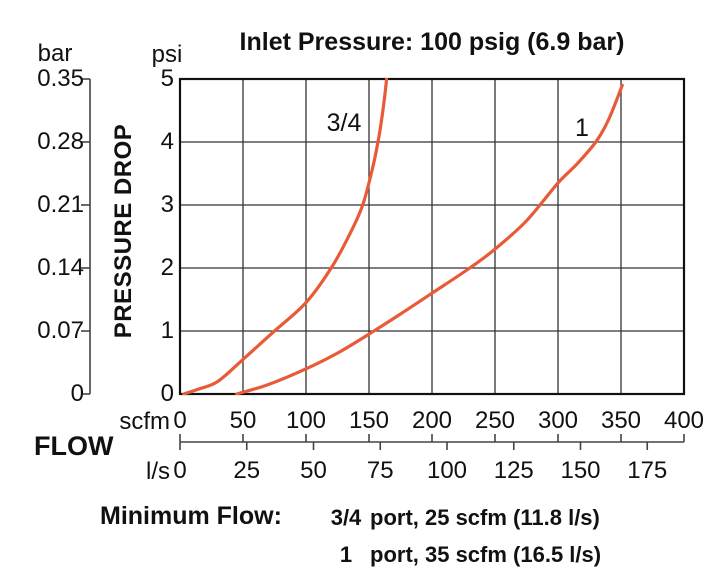 The width and height of the screenshot is (724, 573). What do you see at coordinates (684, 420) in the screenshot?
I see `scfm-tick-label: 400` at bounding box center [684, 420].